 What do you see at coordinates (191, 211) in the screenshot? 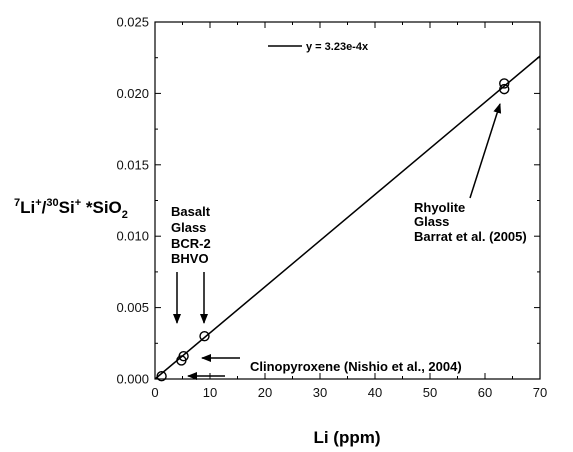
I see `annotation-basalt-line1: Basalt` at bounding box center [191, 211].